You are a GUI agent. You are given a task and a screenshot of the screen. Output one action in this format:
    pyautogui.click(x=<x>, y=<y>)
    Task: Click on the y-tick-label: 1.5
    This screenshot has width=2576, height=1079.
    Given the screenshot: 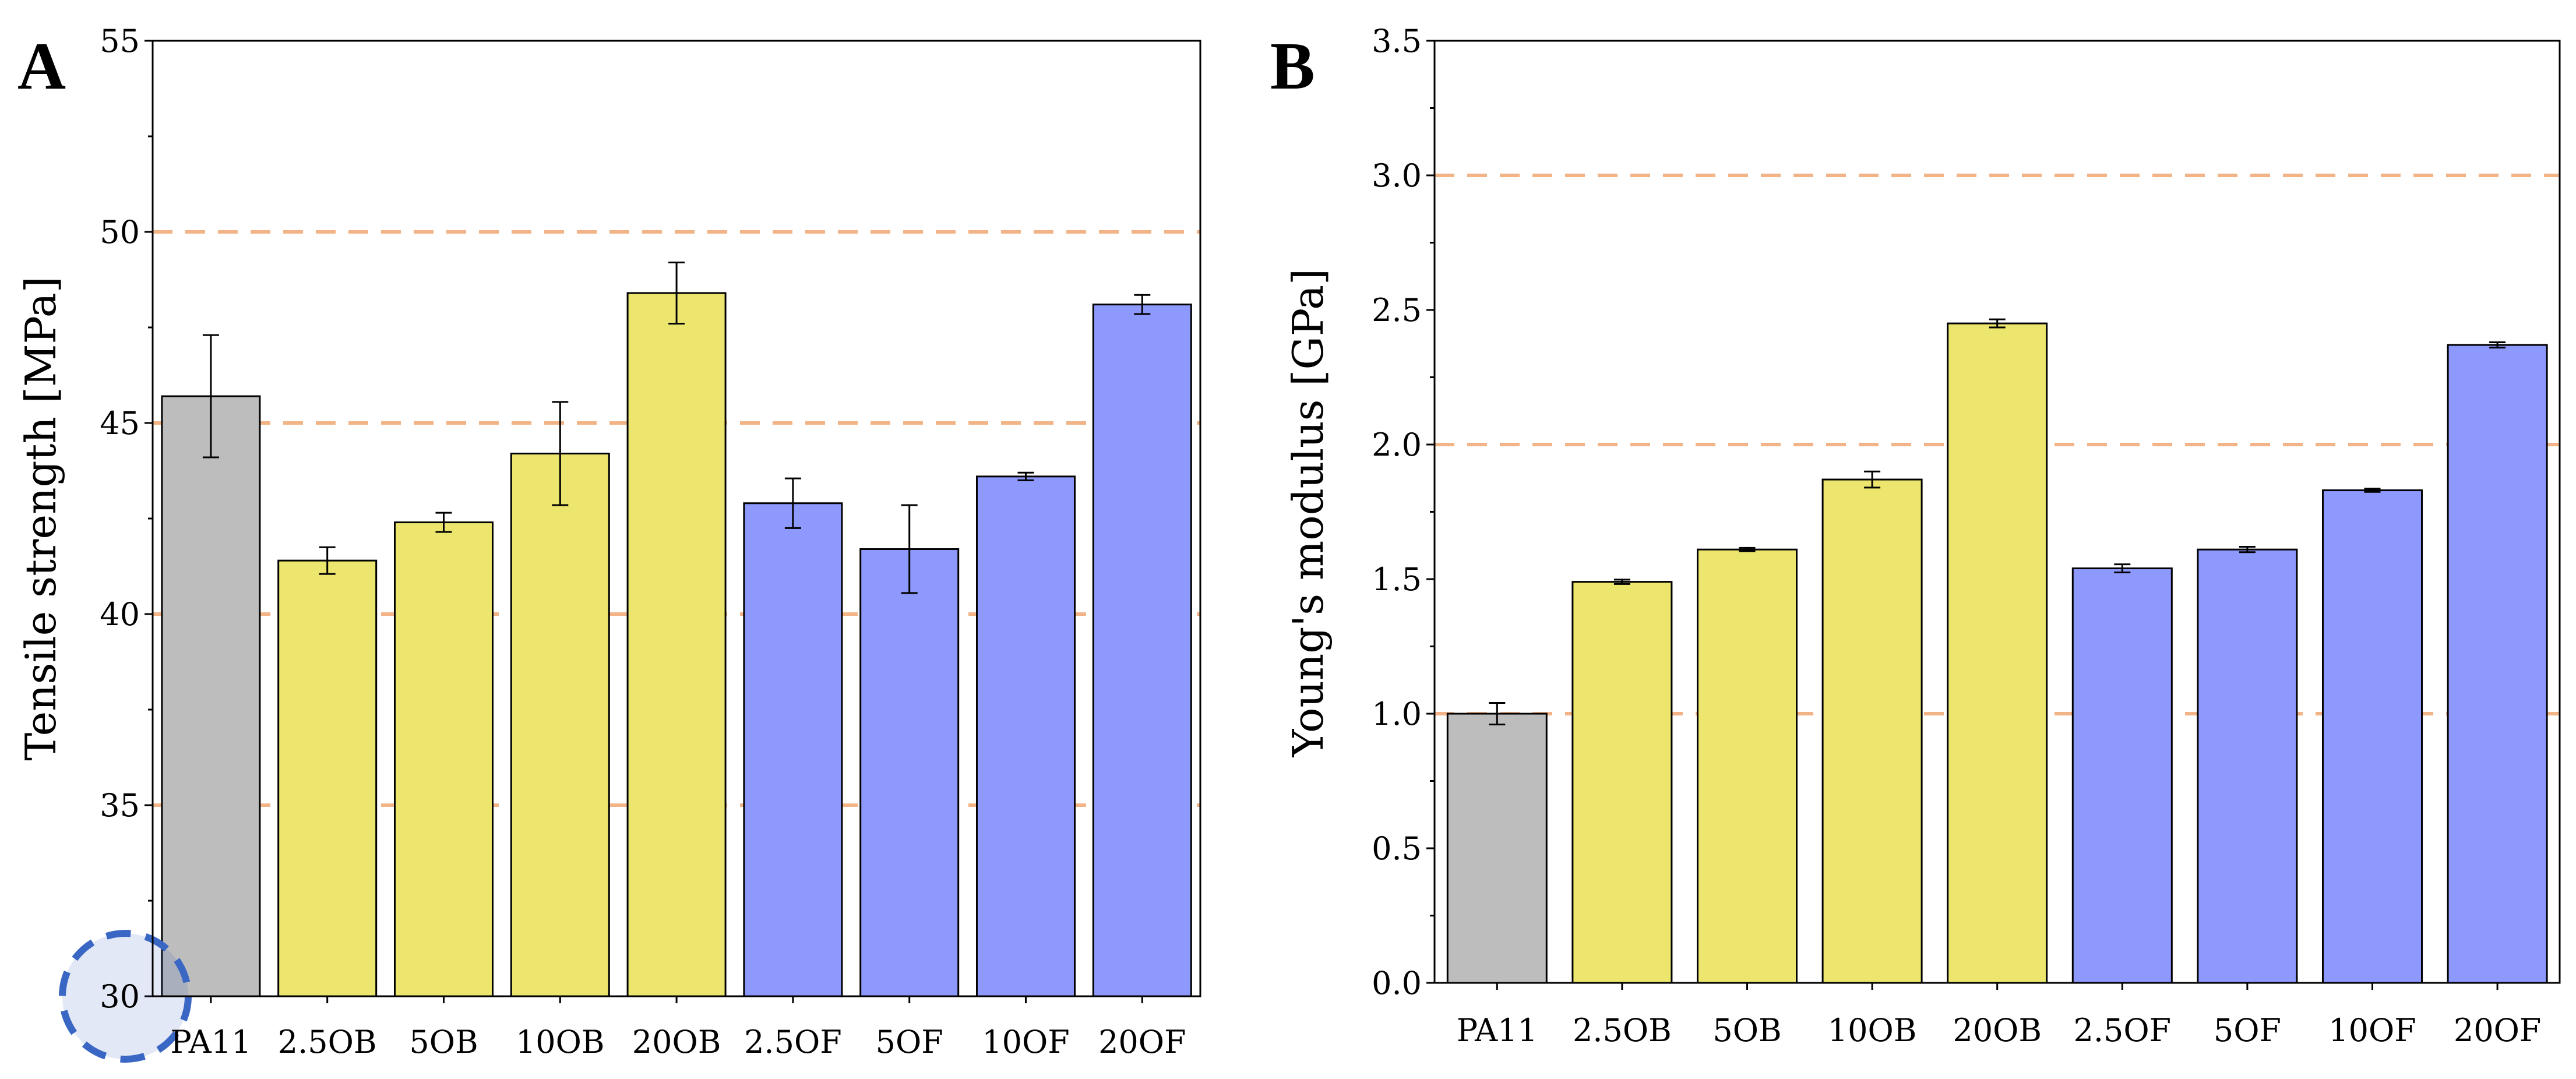 What is the action you would take?
    pyautogui.click(x=1397, y=579)
    